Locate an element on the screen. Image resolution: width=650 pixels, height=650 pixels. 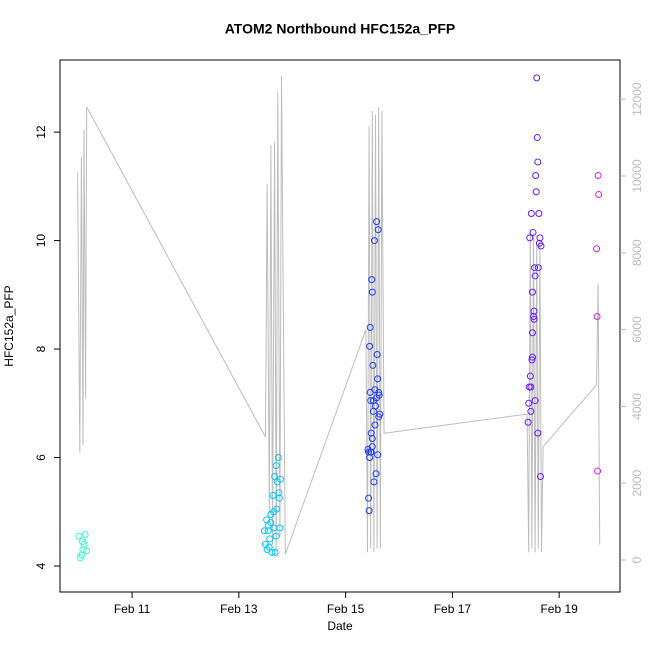
x-tick-label: Feb 15 is located at coordinates (346, 609).